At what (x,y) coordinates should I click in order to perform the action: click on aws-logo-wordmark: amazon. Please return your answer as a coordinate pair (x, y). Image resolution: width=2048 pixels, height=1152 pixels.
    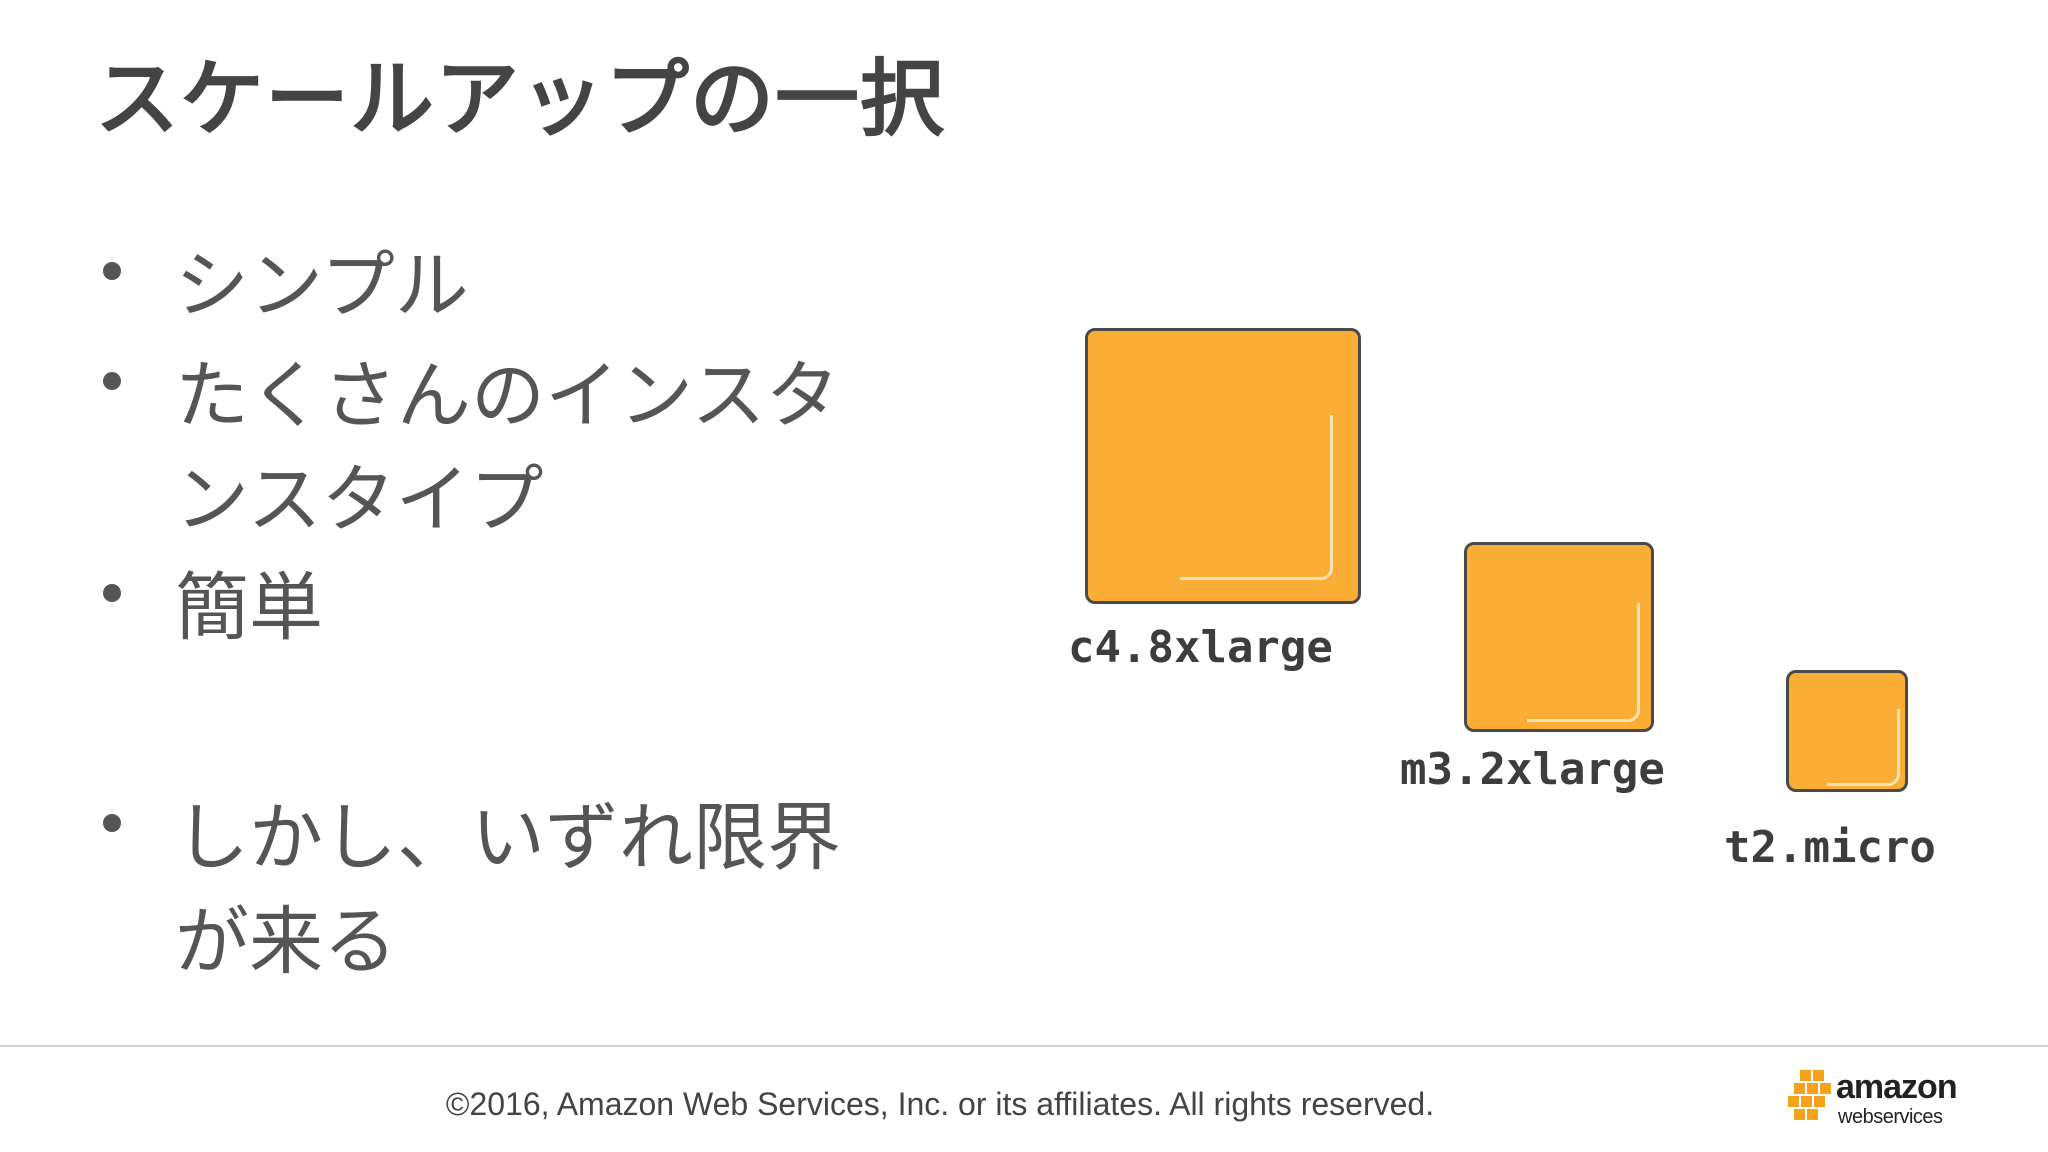
    Looking at the image, I should click on (1897, 1087).